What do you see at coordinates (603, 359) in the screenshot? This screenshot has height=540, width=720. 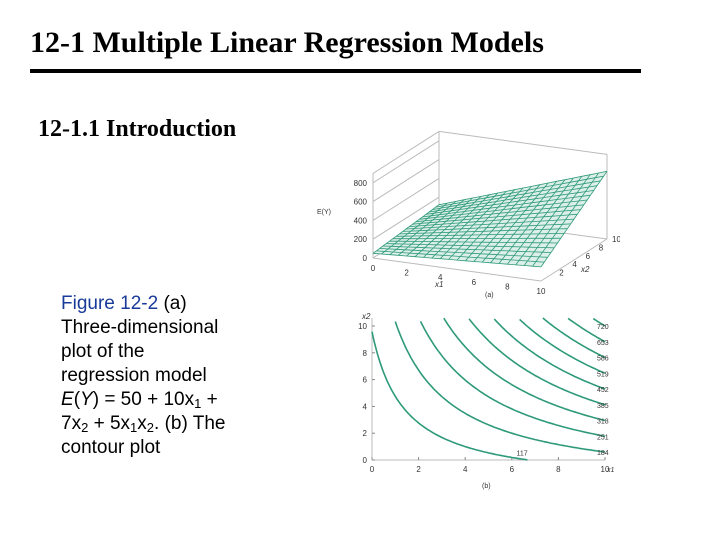 I see `contour-level-label: 586` at bounding box center [603, 359].